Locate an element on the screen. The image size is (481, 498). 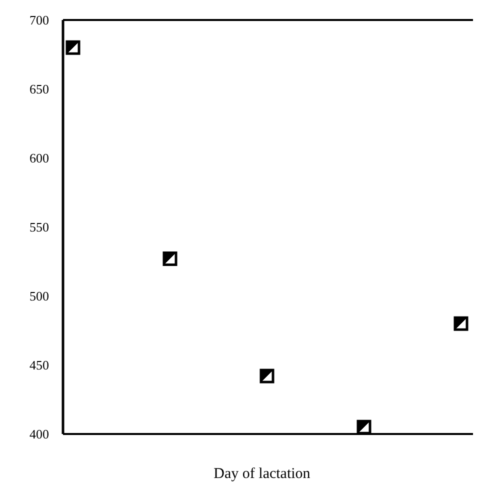
y-tick-label: 700 is located at coordinates (39, 20).